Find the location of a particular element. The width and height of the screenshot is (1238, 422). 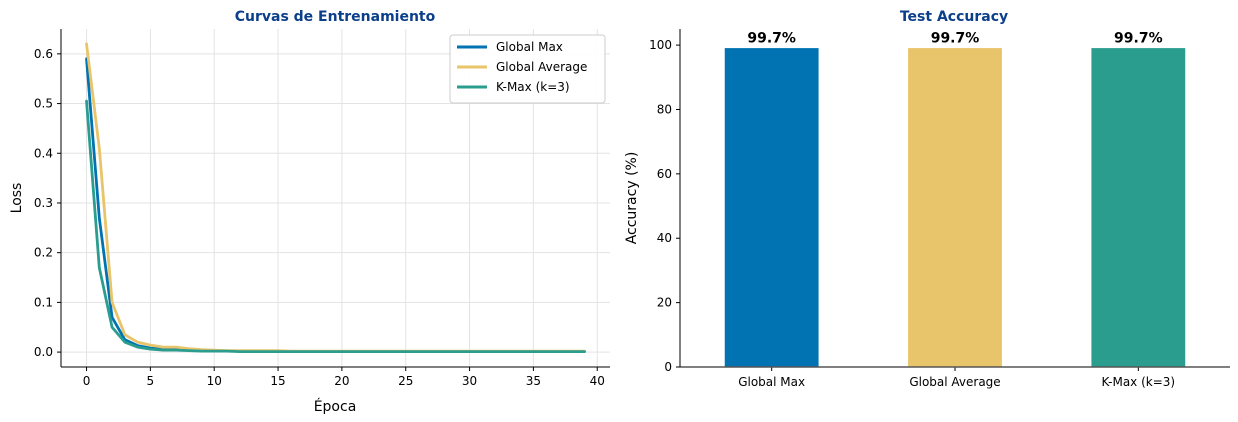

left-chart-title: Curvas de Entrenamiento is located at coordinates (335, 17).